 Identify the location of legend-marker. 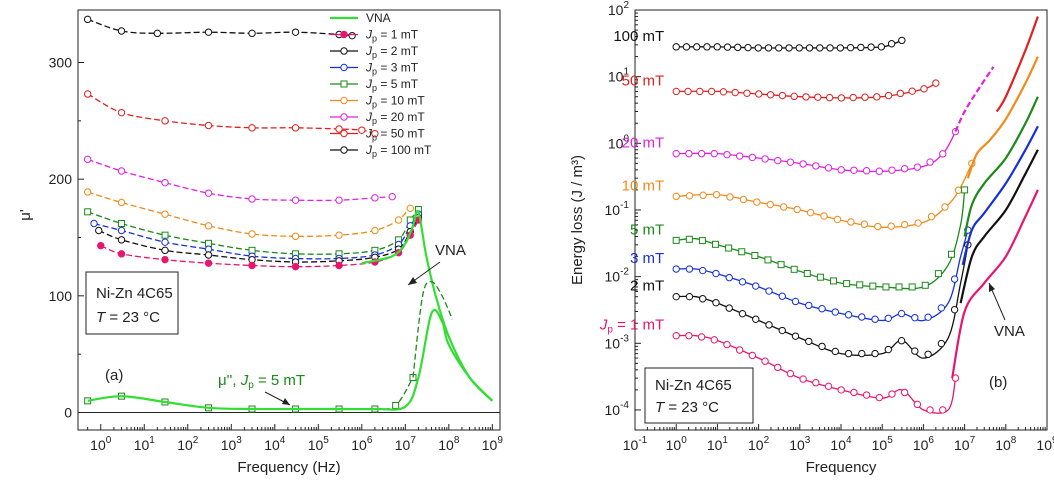
(344, 100).